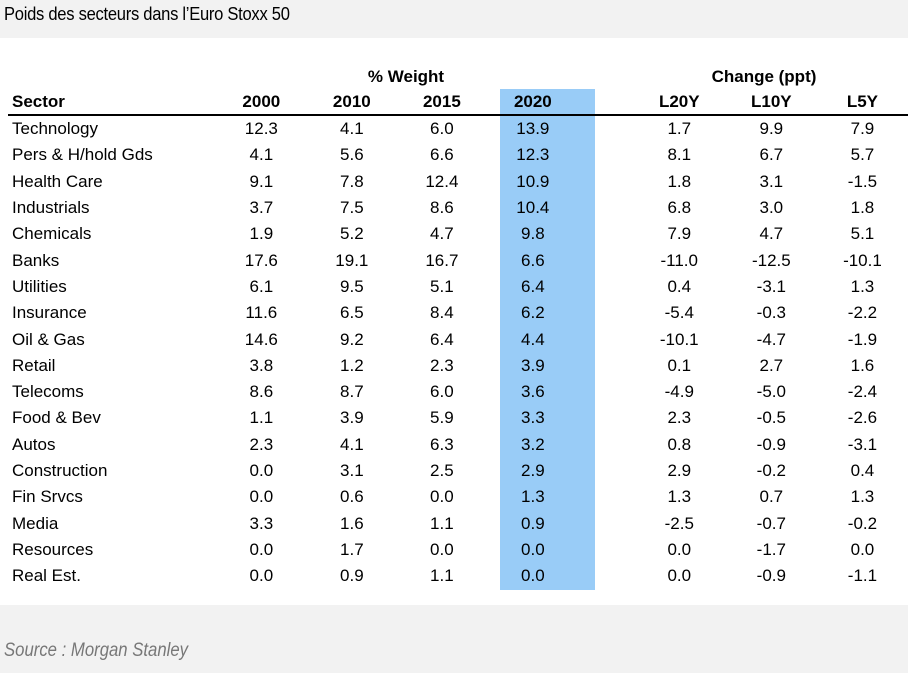  What do you see at coordinates (679, 523) in the screenshot?
I see `cell-l20y: -2.5` at bounding box center [679, 523].